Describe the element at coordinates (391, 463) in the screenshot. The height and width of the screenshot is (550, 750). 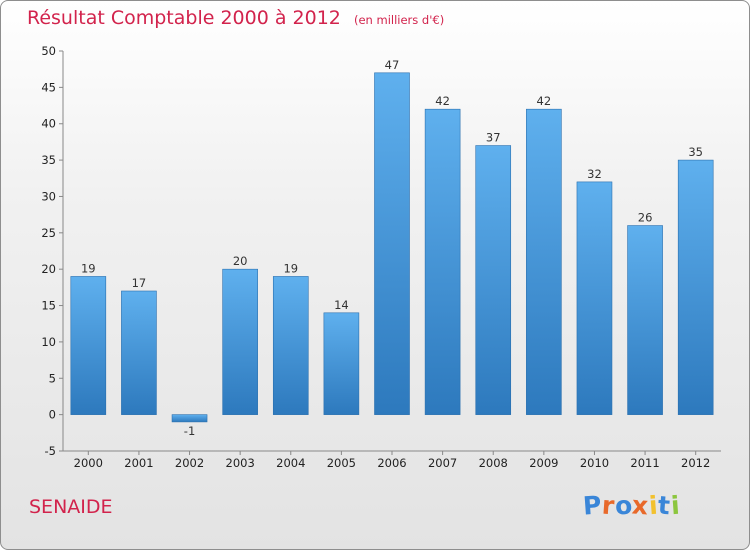
I see `x-tick-label: 2006` at that location.